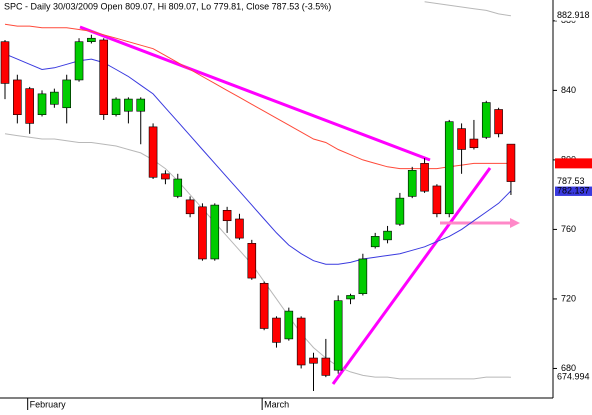 The width and height of the screenshot is (592, 415). Describe the element at coordinates (276, 404) in the screenshot. I see `x-tick-label: March` at that location.